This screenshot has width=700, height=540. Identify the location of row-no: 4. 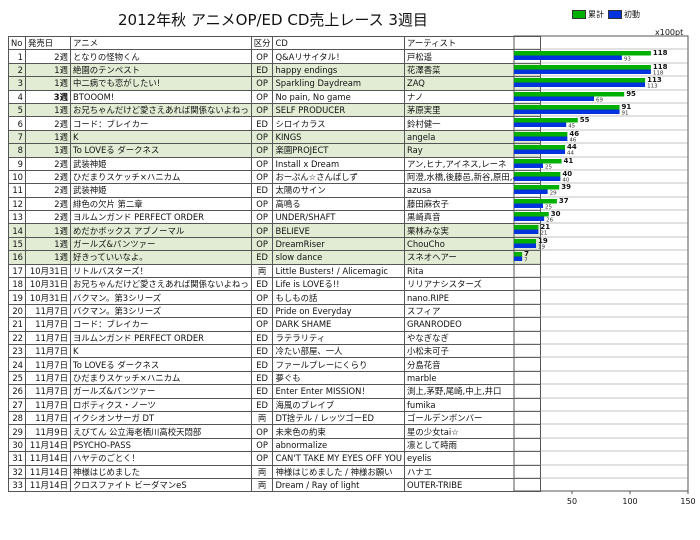
(17, 96).